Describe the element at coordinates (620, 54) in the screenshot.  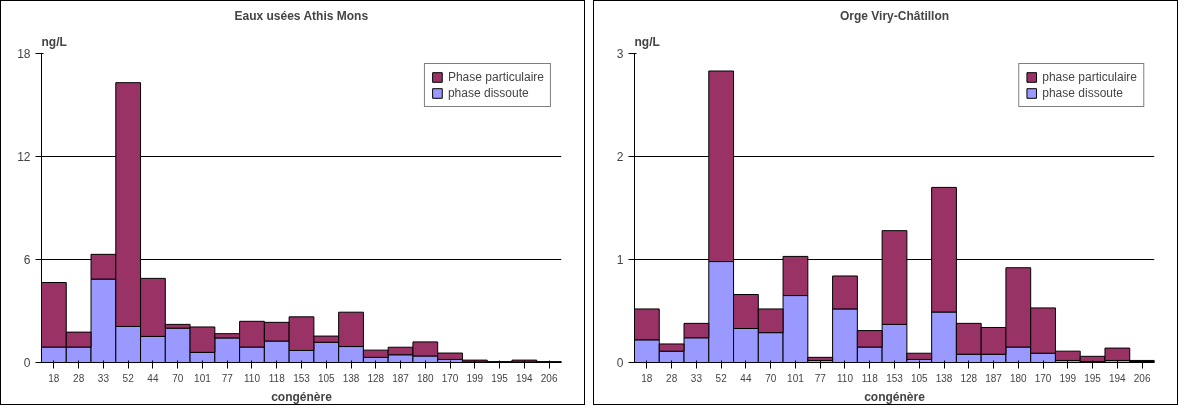
I see `y-tick-label: 3` at that location.